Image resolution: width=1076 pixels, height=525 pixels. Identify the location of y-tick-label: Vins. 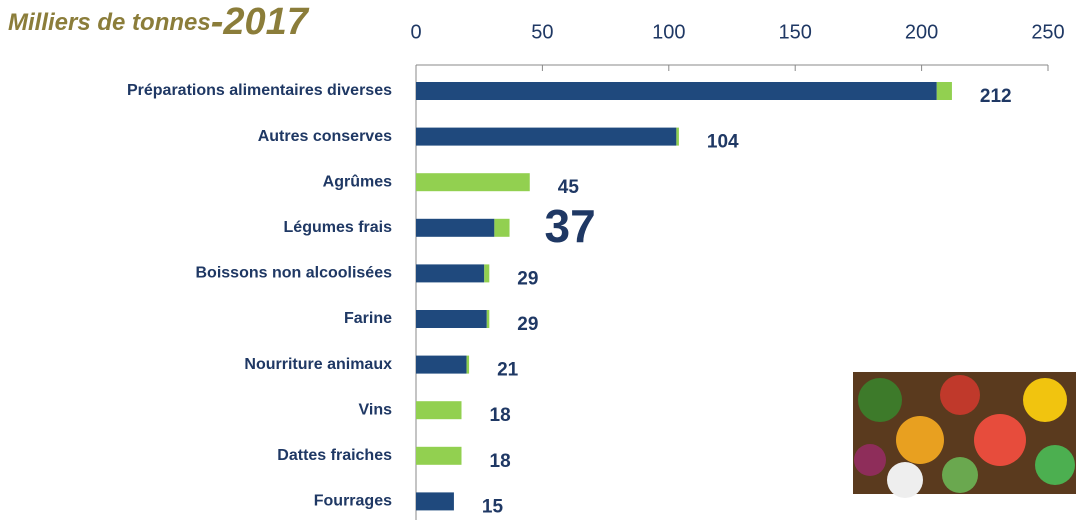
(376, 409).